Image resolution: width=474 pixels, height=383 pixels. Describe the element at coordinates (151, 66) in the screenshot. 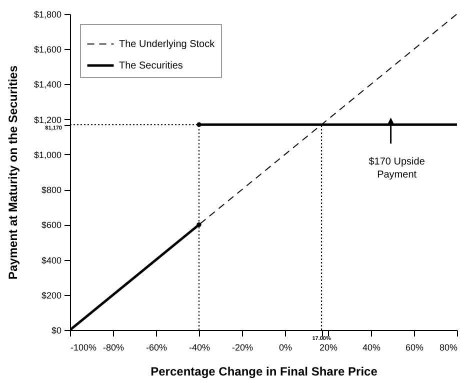

I see `legend-label: The Securities` at that location.